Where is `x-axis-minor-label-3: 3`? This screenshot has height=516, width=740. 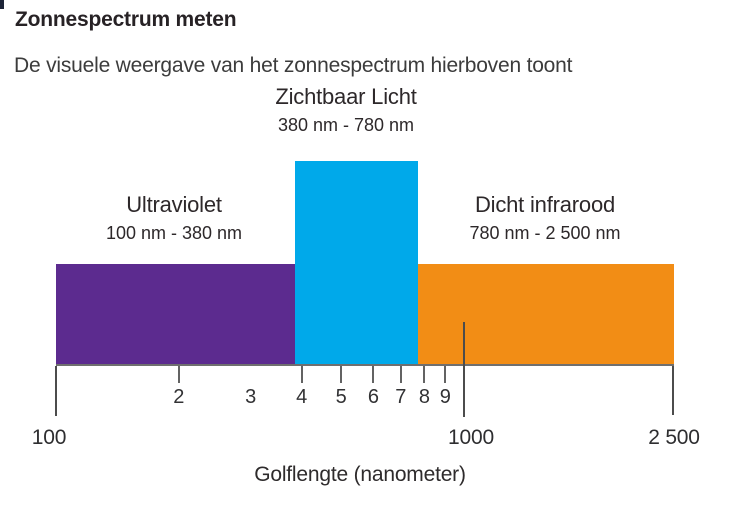
x-axis-minor-label-3: 3 is located at coordinates (251, 397).